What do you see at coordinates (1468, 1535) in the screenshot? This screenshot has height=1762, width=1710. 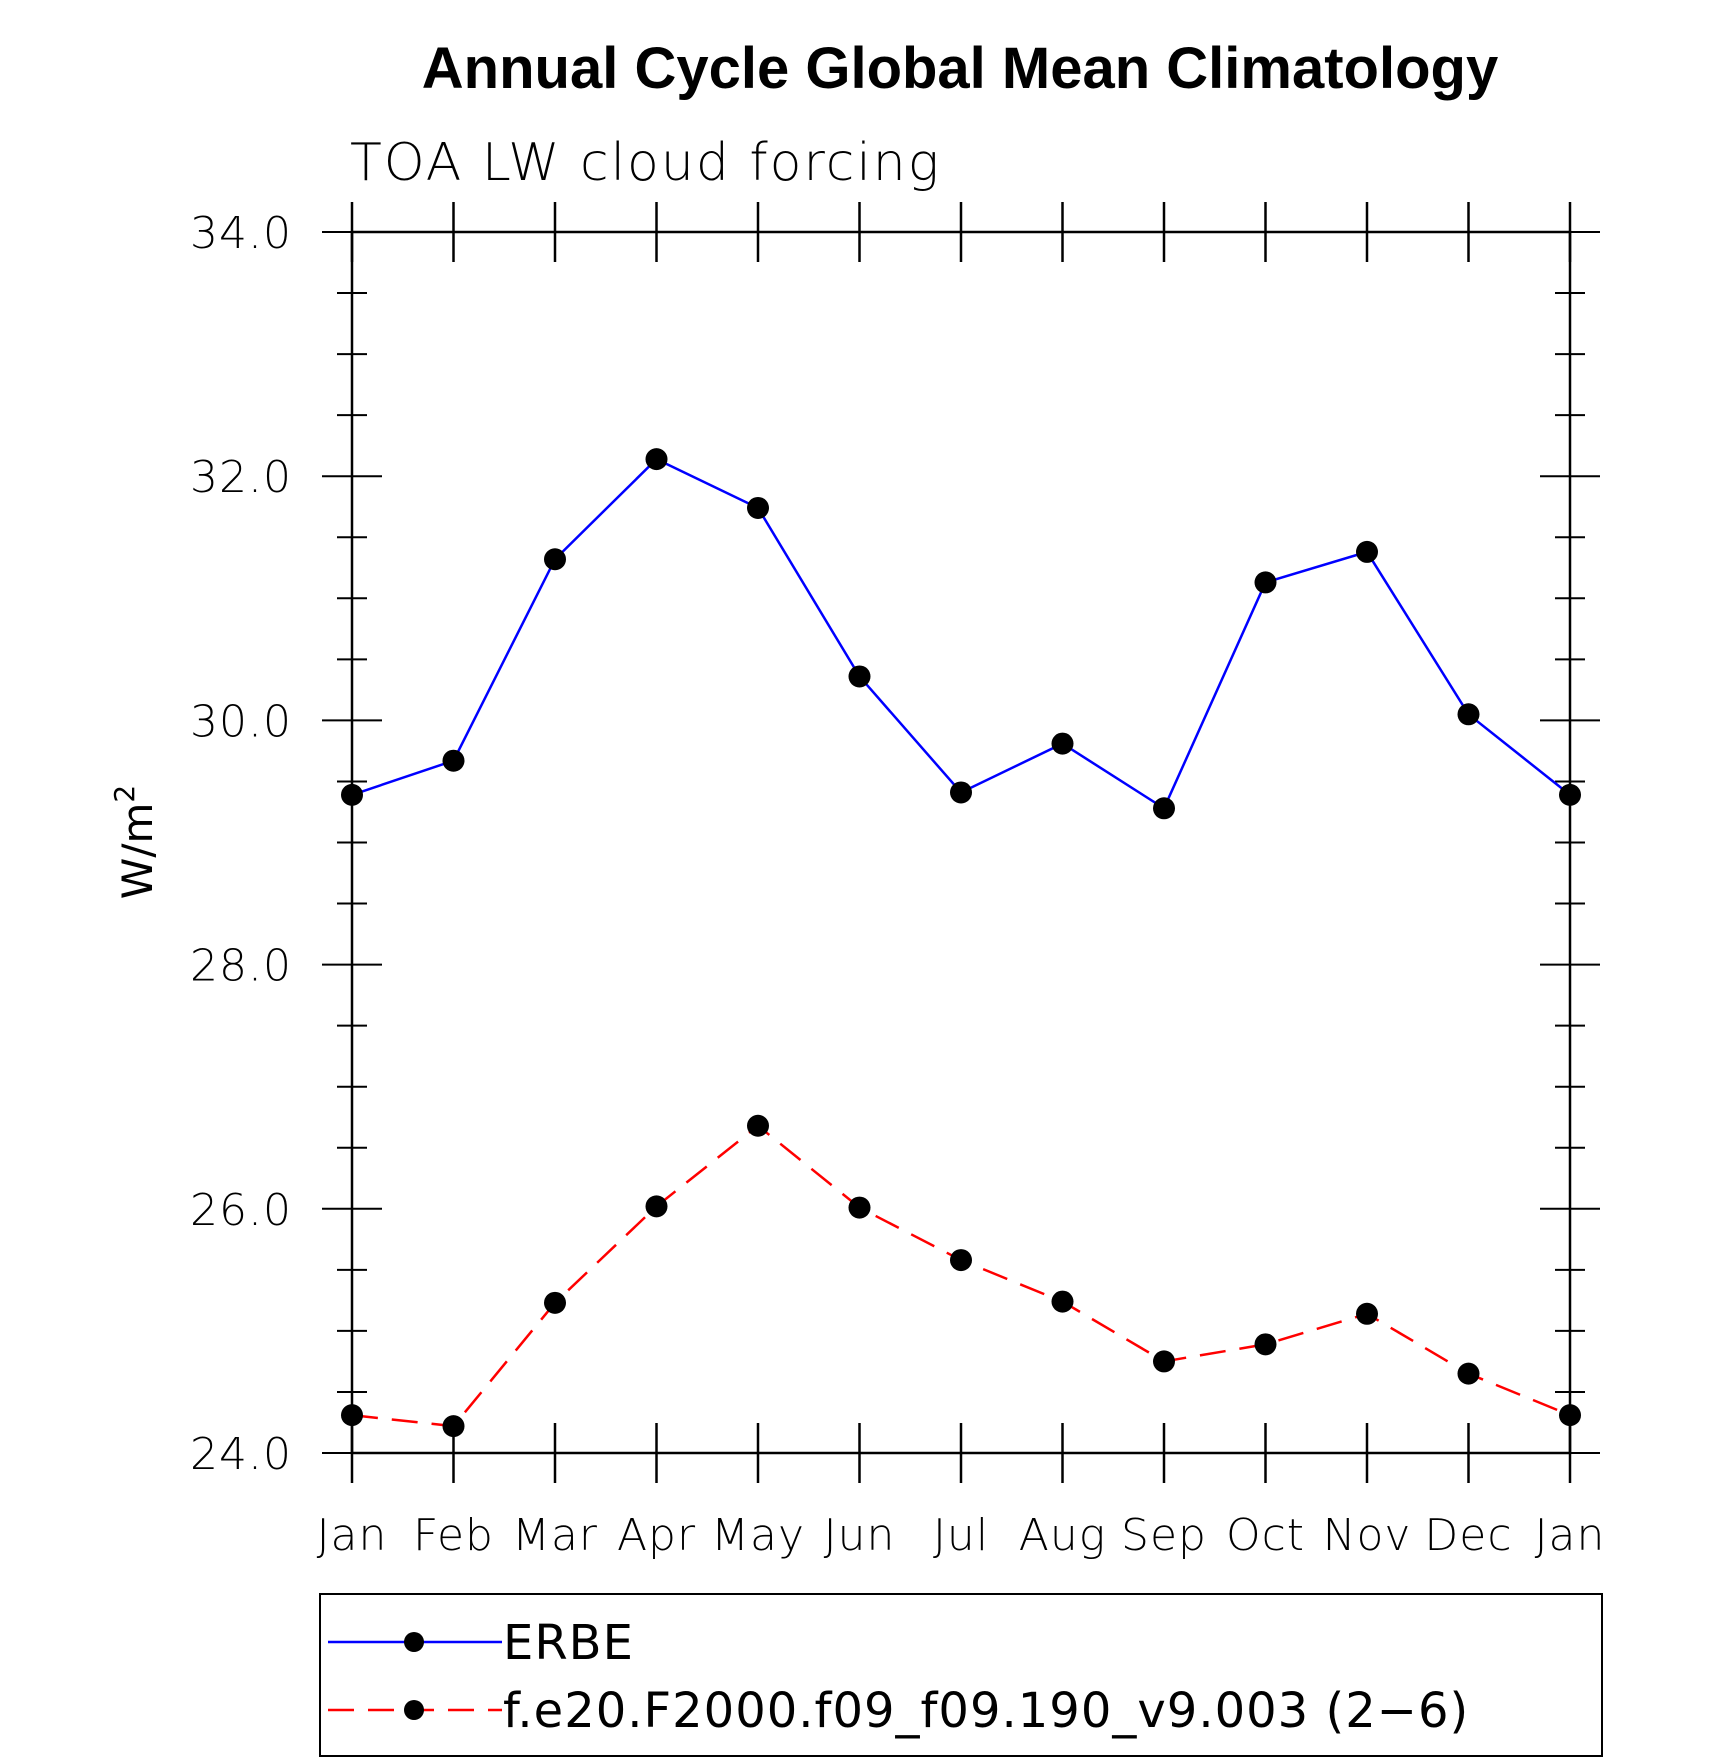 I see `x-tick-label: Dec` at bounding box center [1468, 1535].